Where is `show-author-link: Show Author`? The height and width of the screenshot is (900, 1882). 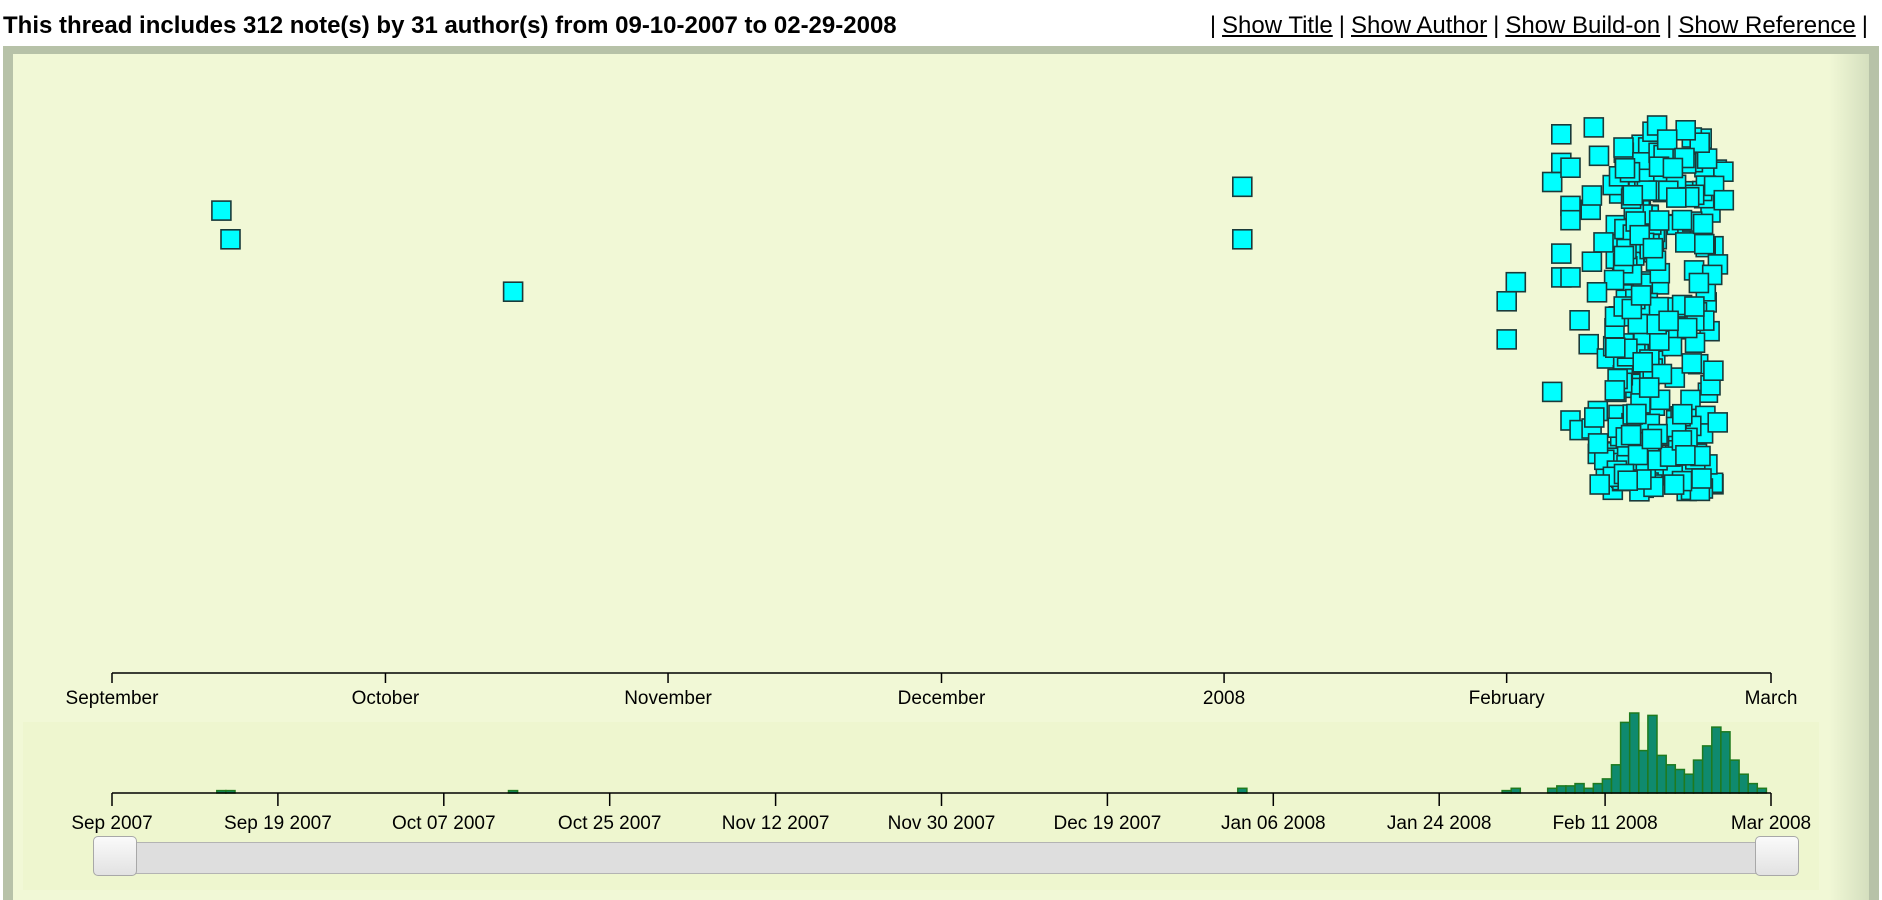 show-author-link: Show Author is located at coordinates (1419, 25).